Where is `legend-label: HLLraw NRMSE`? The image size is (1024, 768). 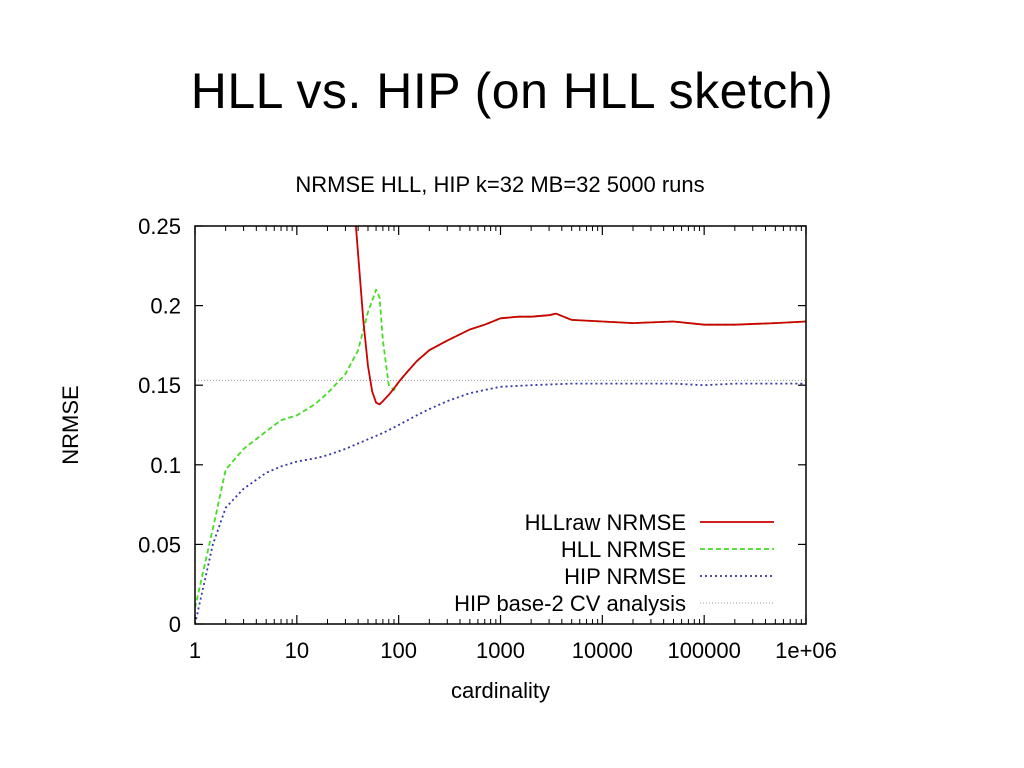
legend-label: HLLraw NRMSE is located at coordinates (605, 522).